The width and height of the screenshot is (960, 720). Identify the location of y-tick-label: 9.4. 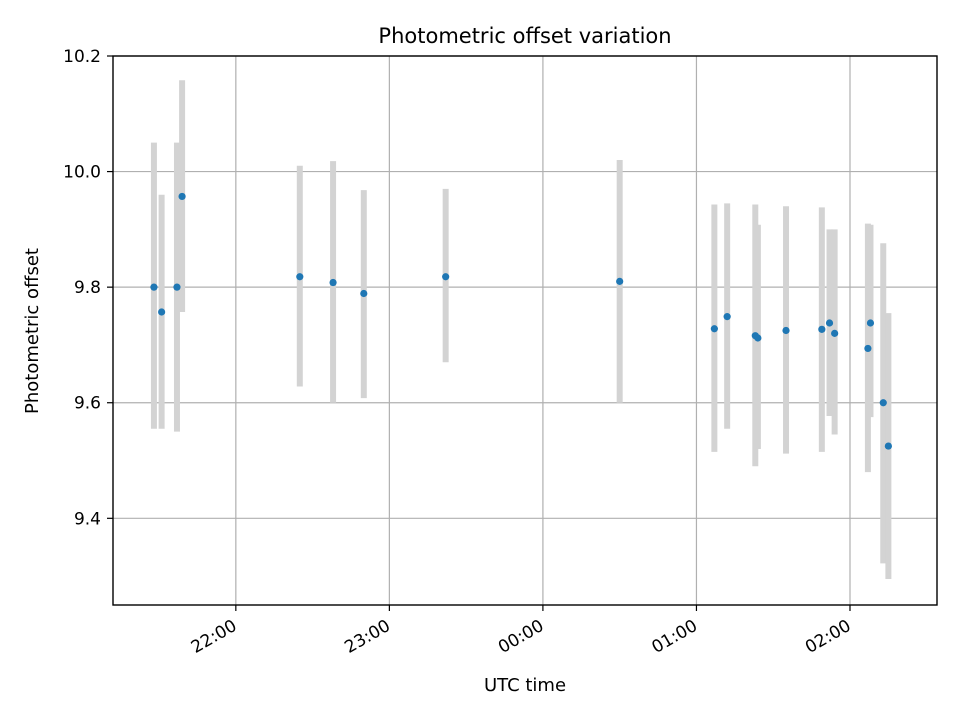
(87, 519).